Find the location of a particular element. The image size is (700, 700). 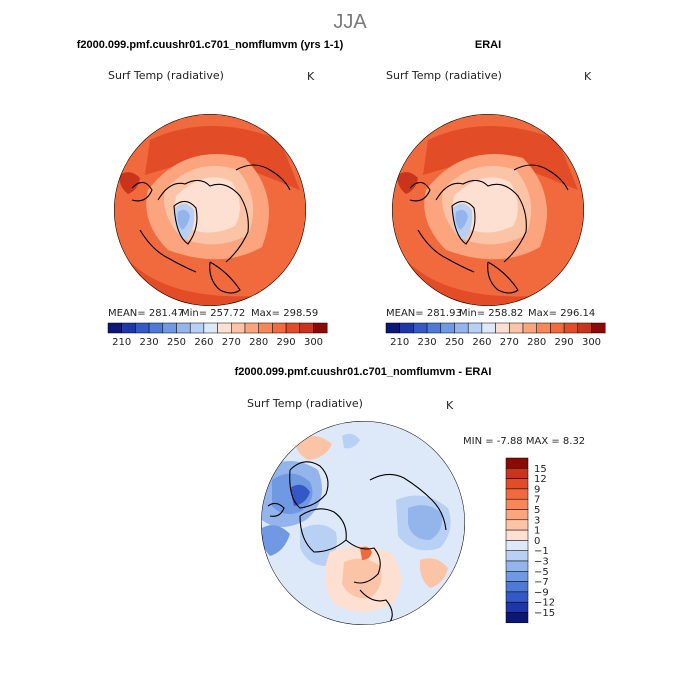

panel-diff-coastlines is located at coordinates (357, 542).